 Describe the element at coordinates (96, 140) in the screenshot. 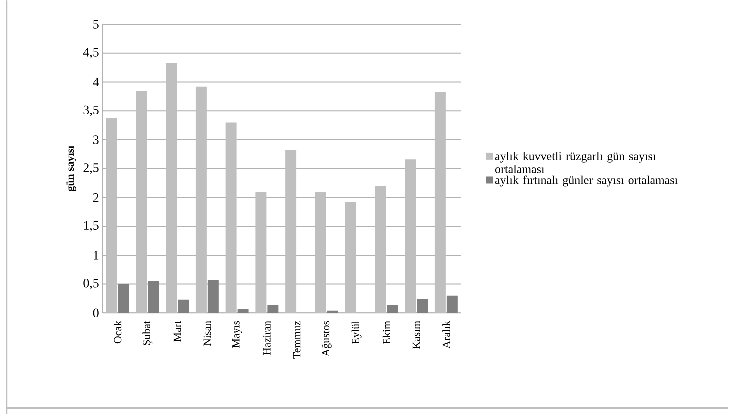

I see `y-tick-label: 3` at that location.